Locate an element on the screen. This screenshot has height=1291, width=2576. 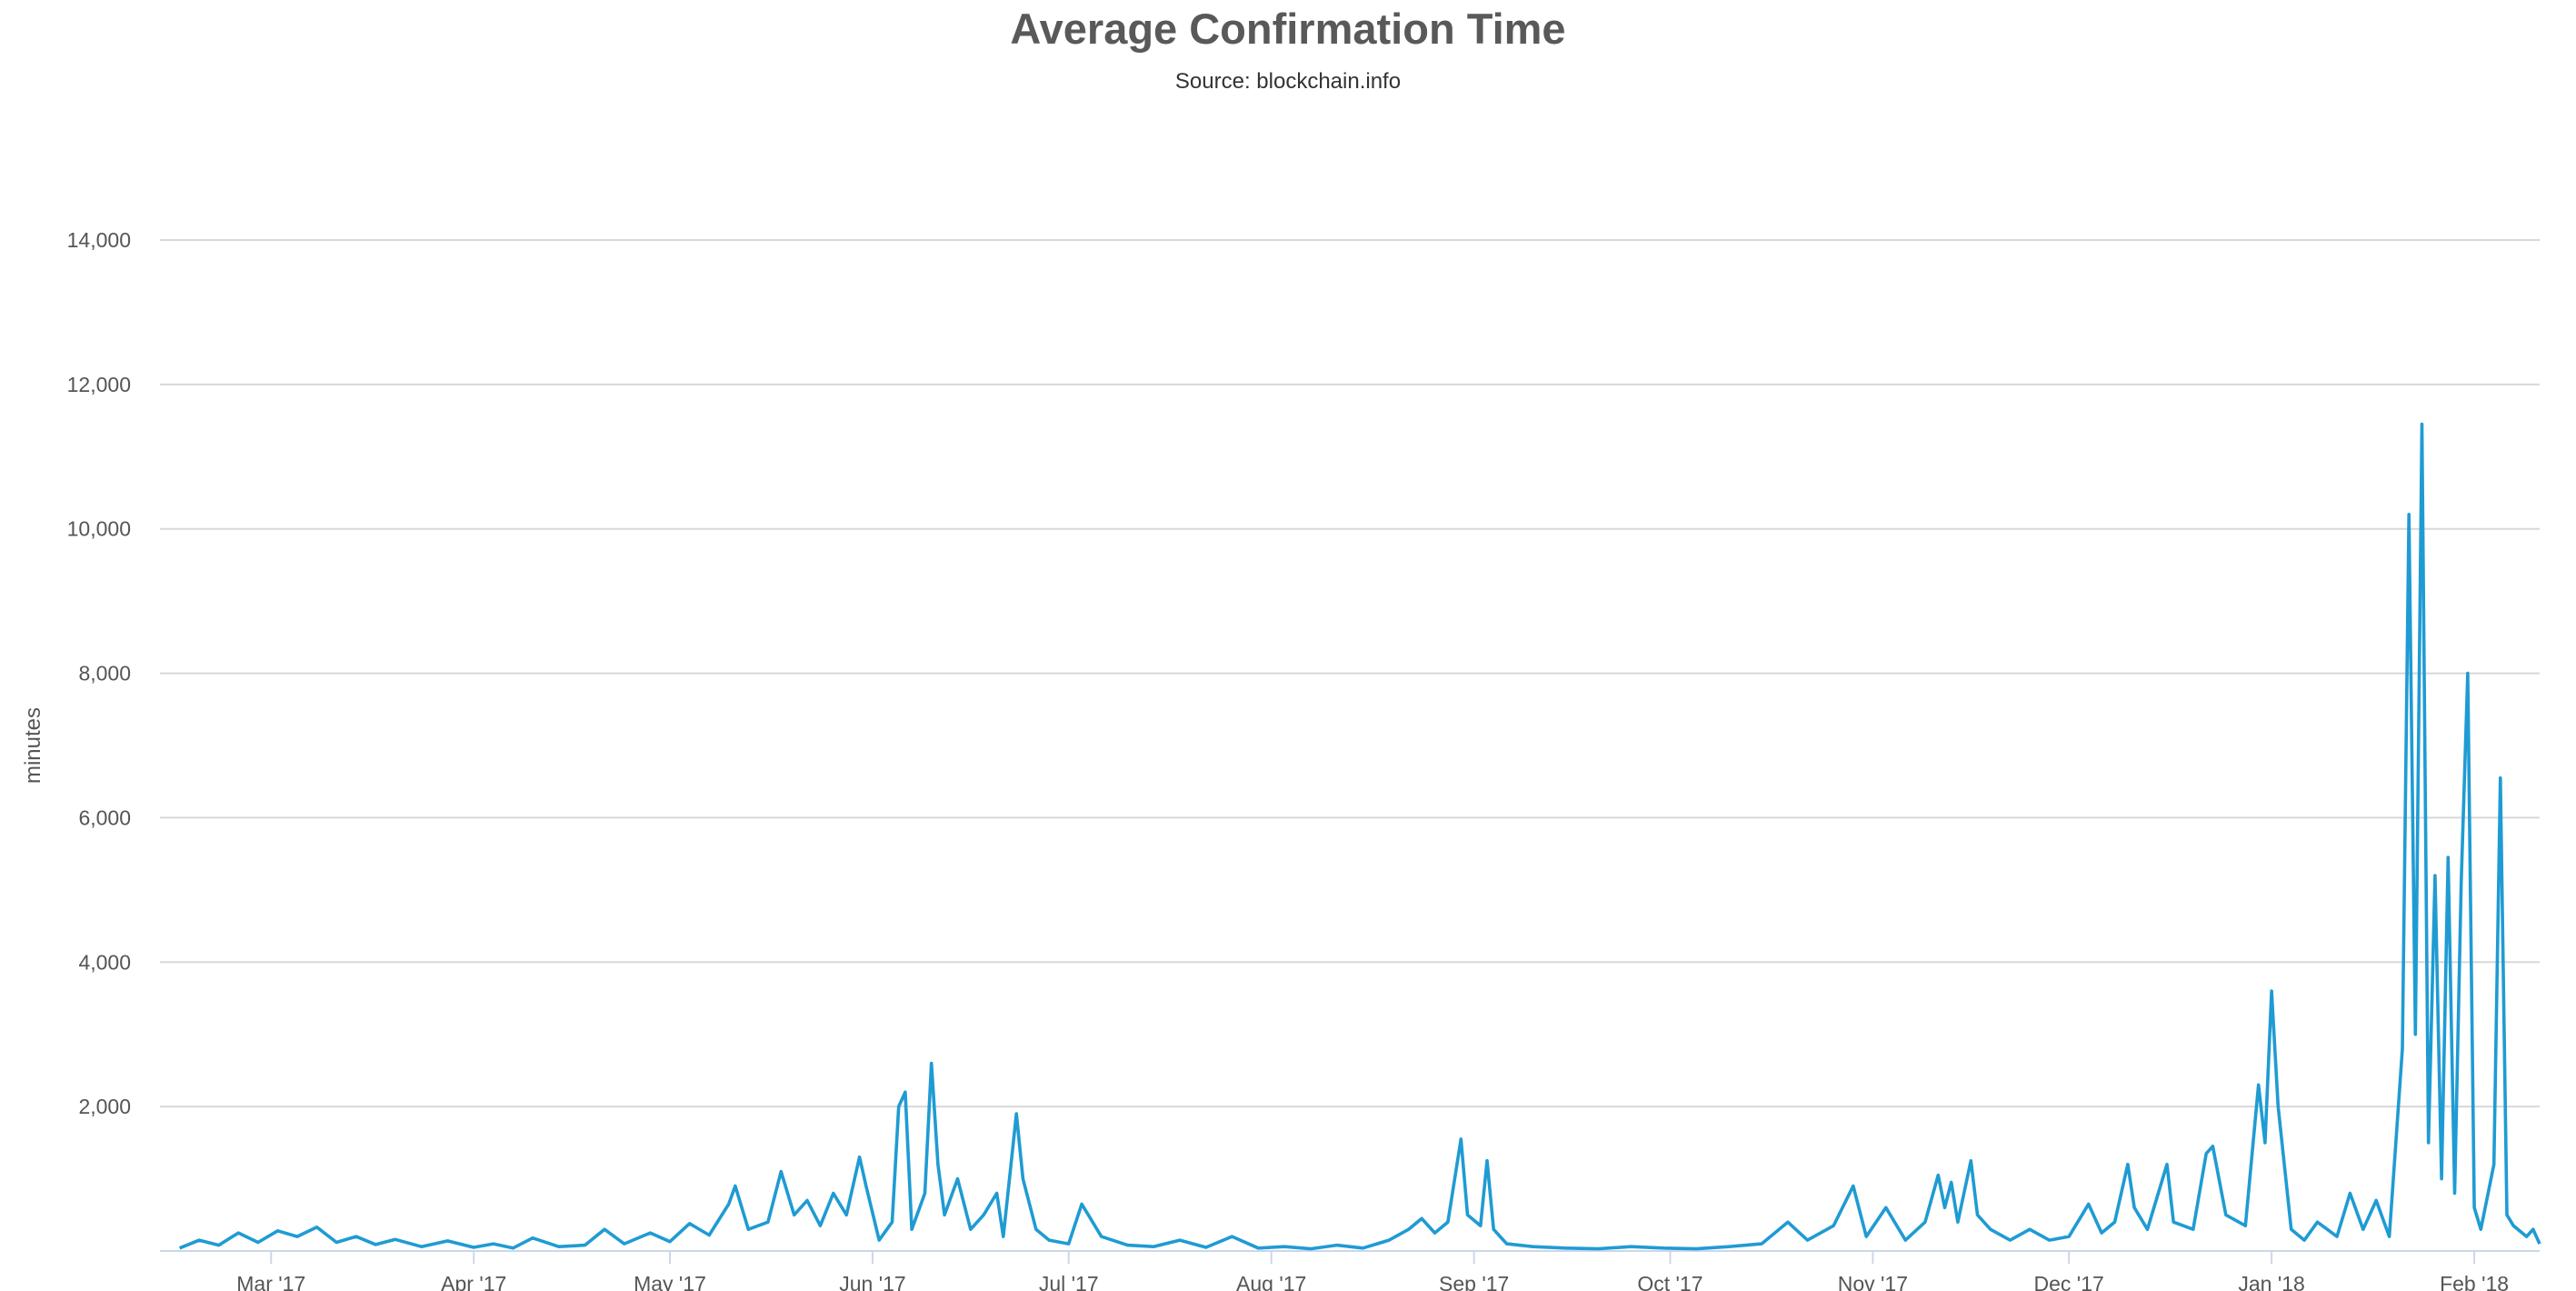
chart-title: Average Confirmation Time is located at coordinates (1288, 29).